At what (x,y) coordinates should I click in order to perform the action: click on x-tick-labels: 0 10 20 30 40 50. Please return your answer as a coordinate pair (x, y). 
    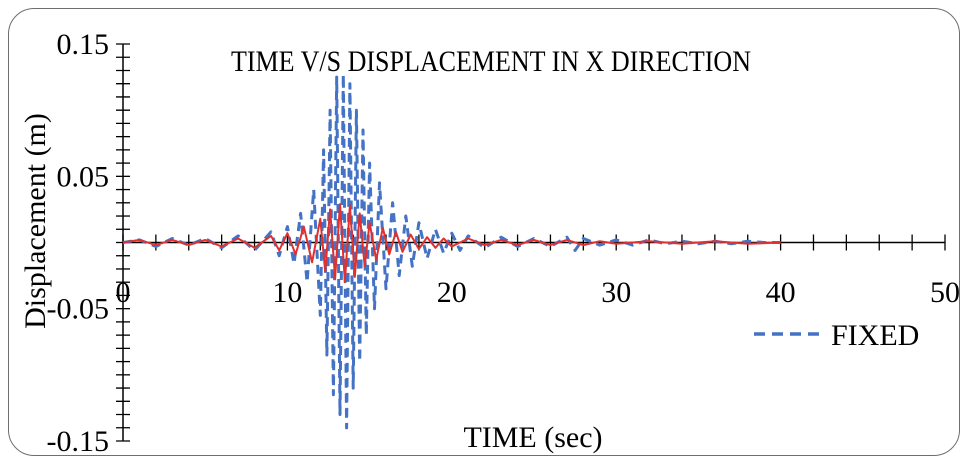
    Looking at the image, I should click on (538, 292).